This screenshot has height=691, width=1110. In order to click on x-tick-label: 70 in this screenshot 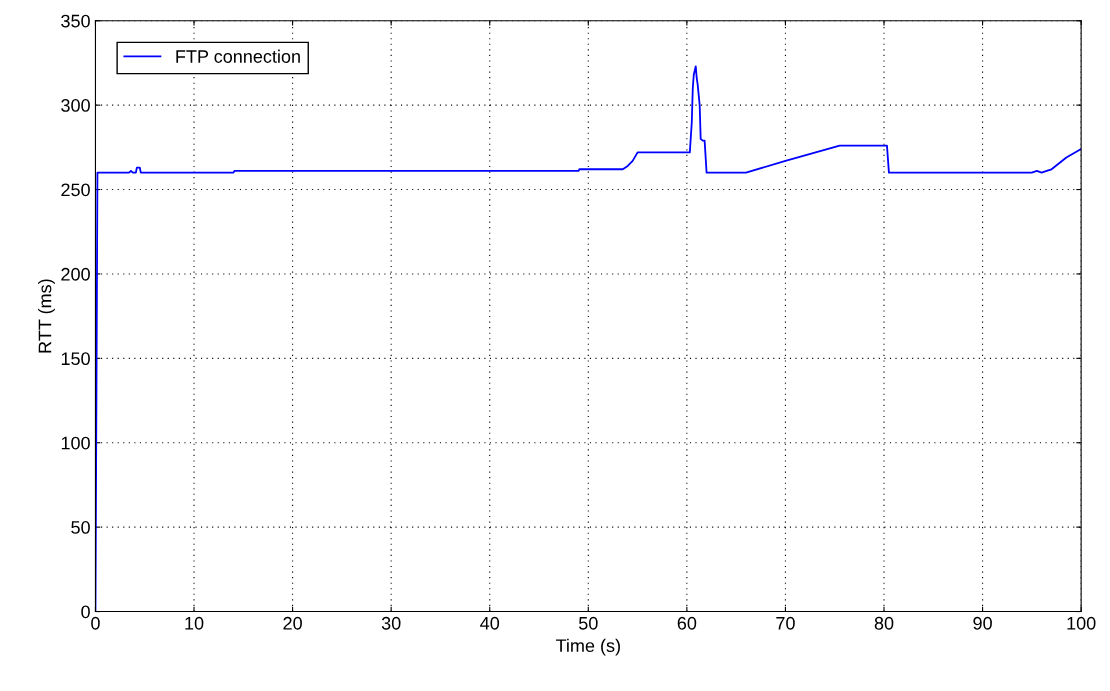, I will do `click(785, 623)`.